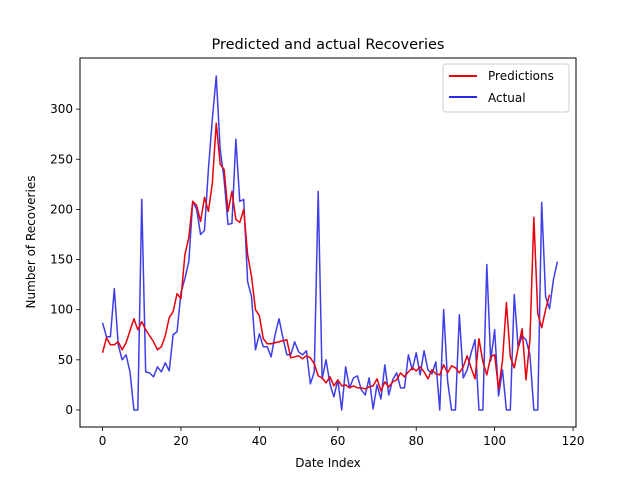 The width and height of the screenshot is (640, 480). I want to click on y-tick-label: 300, so click(61, 109).